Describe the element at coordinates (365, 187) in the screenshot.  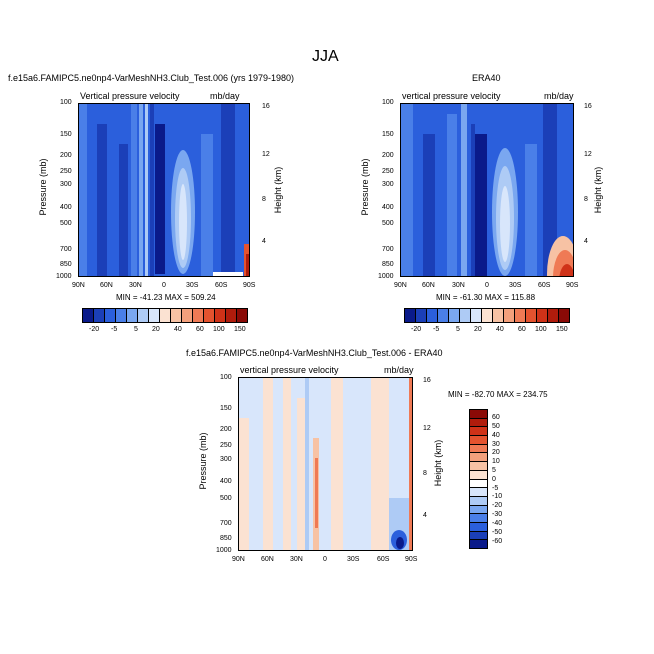
I see `p2-ylabel: Pressure (mb)` at that location.